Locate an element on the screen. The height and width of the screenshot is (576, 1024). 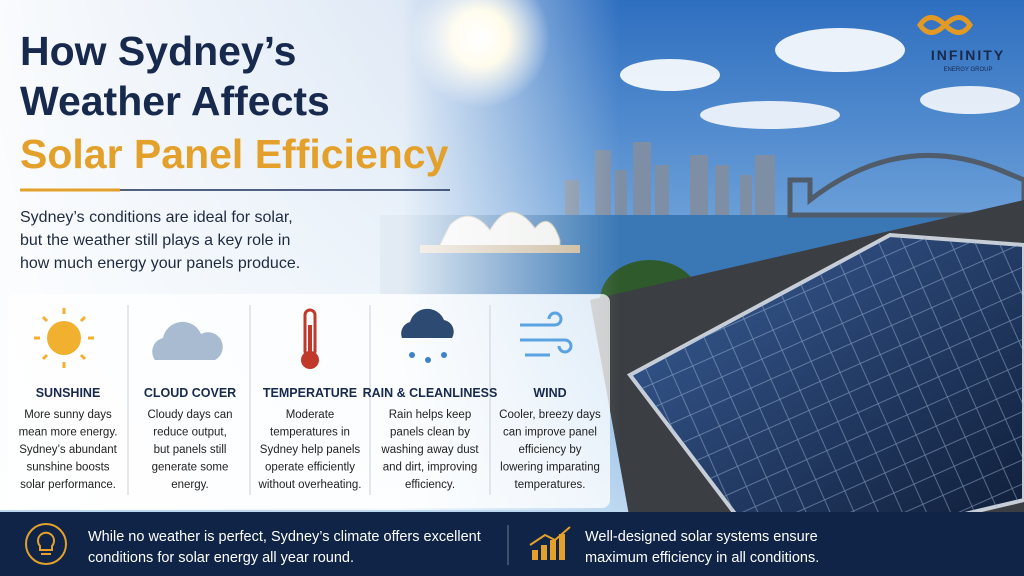
factor-title: SUNSHINE is located at coordinates (68, 393).